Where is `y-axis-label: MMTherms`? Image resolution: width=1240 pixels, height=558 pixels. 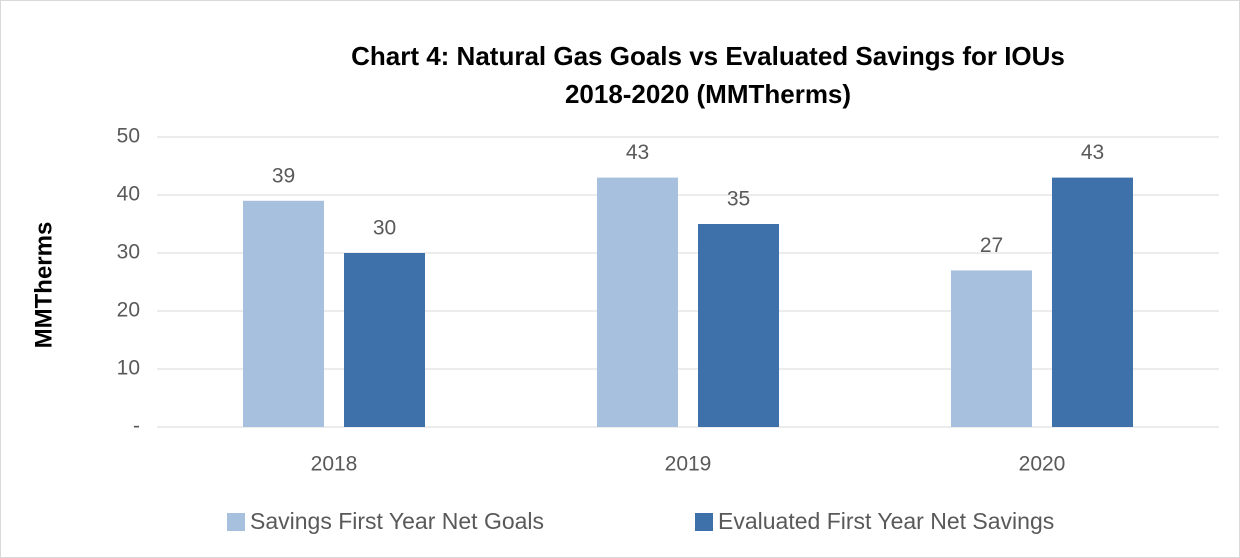
y-axis-label: MMTherms is located at coordinates (43, 285).